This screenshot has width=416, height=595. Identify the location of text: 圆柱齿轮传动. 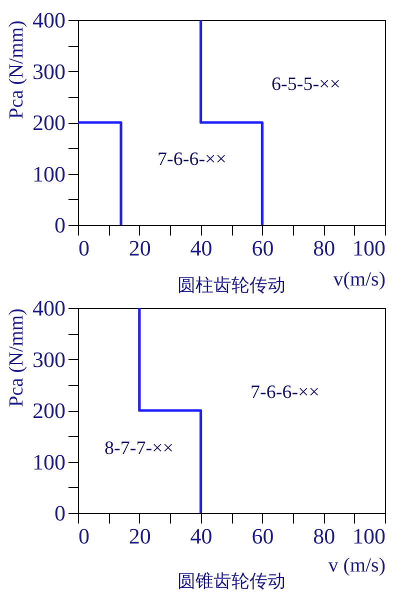
(232, 285).